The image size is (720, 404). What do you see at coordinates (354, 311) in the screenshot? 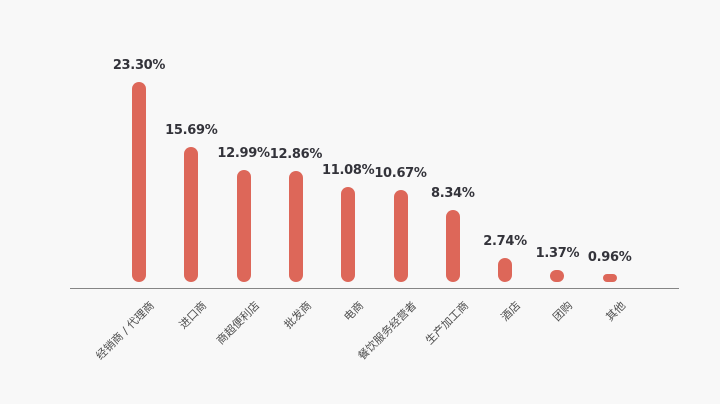
I see `category-label: 电商` at bounding box center [354, 311].